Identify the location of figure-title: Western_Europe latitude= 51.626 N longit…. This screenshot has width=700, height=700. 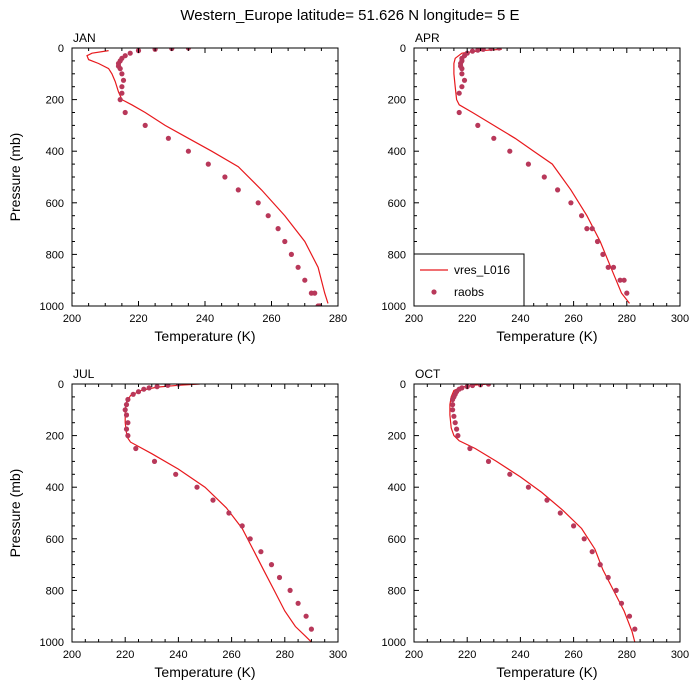
(349, 15).